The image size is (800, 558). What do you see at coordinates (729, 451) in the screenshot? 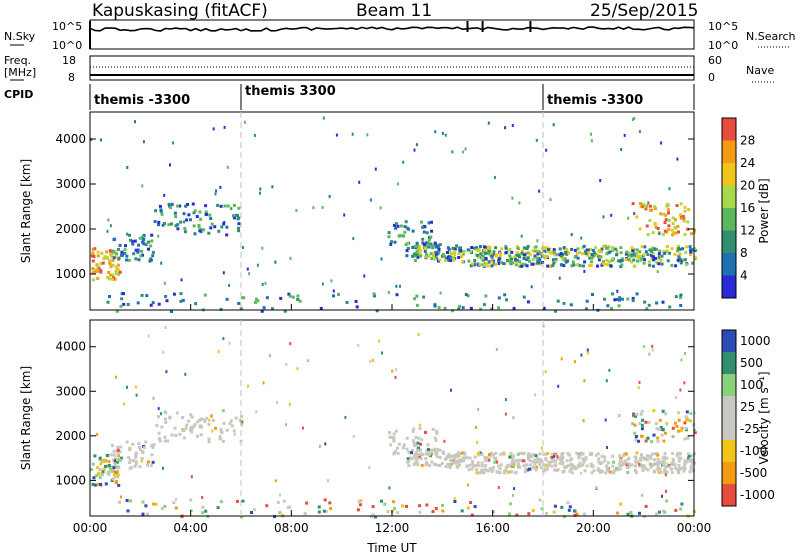
I see `colorbar-segment` at bounding box center [729, 451].